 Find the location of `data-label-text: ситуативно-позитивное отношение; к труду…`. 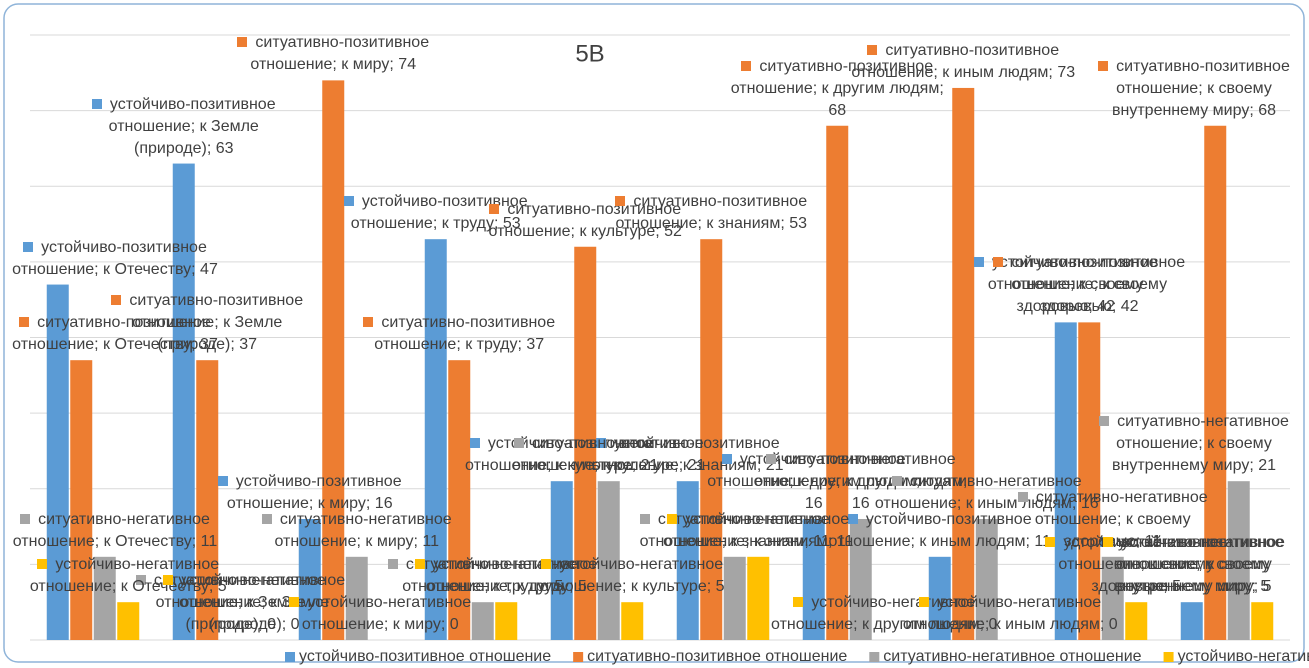

data-label-text: ситуативно-позитивное отношение; к труду… is located at coordinates (465, 334).